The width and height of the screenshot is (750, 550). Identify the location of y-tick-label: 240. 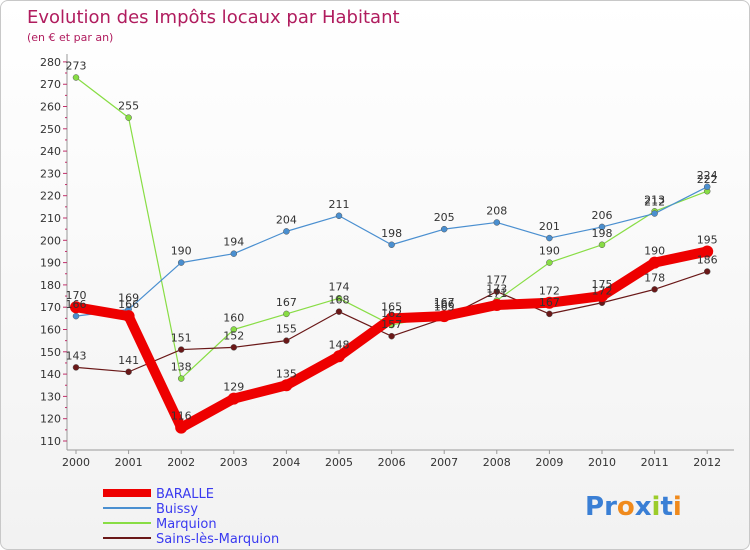
(50, 151).